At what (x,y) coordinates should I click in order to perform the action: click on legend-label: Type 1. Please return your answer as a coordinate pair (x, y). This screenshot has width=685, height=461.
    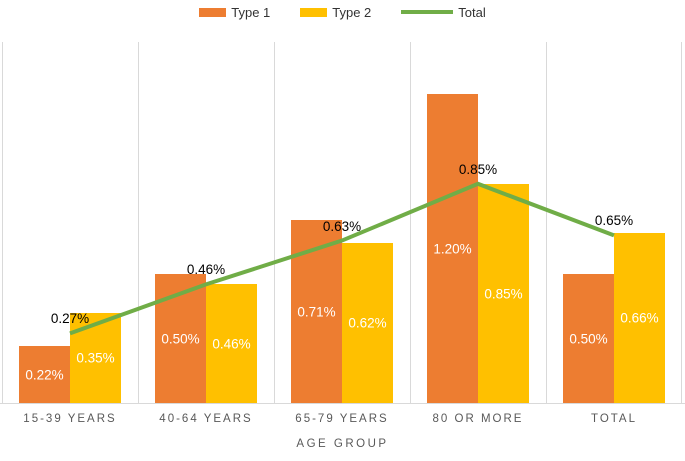
    Looking at the image, I should click on (251, 12).